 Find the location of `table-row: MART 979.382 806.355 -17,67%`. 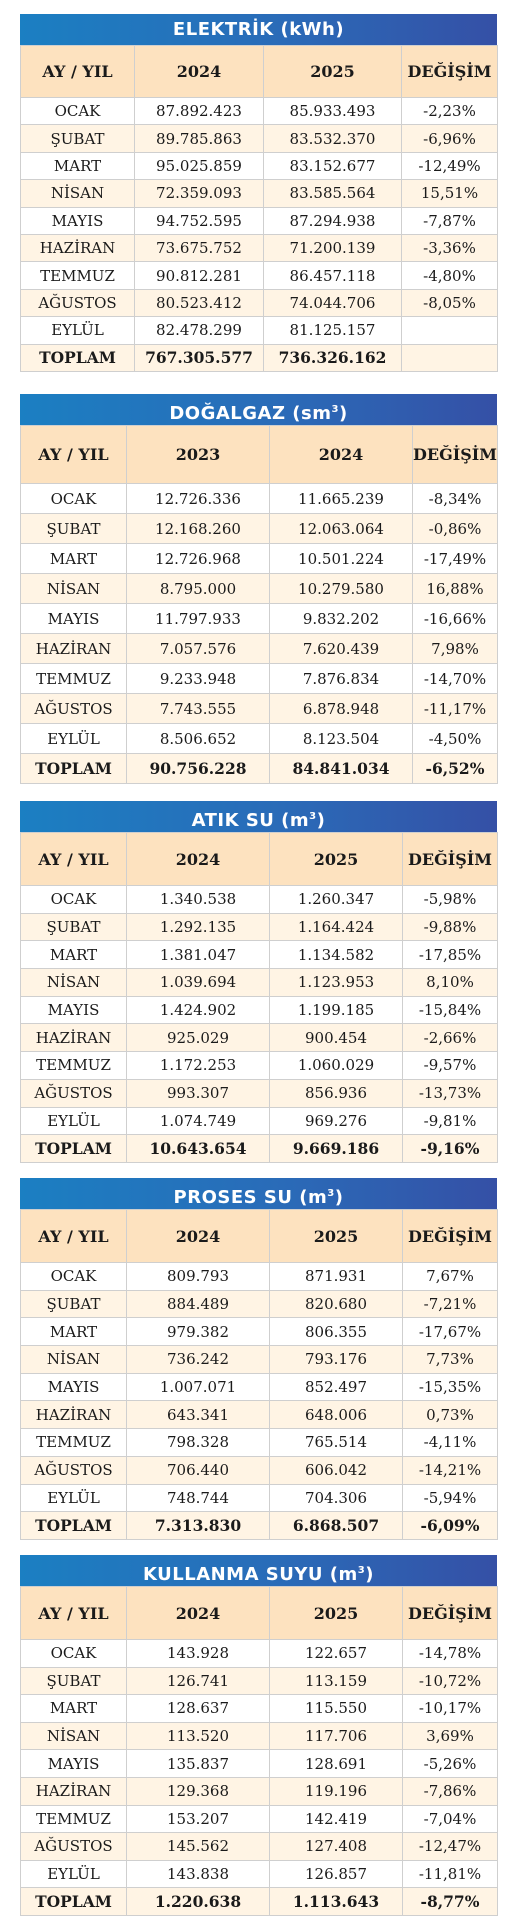

table-row: MART 979.382 806.355 -17,67% is located at coordinates (259, 1332).